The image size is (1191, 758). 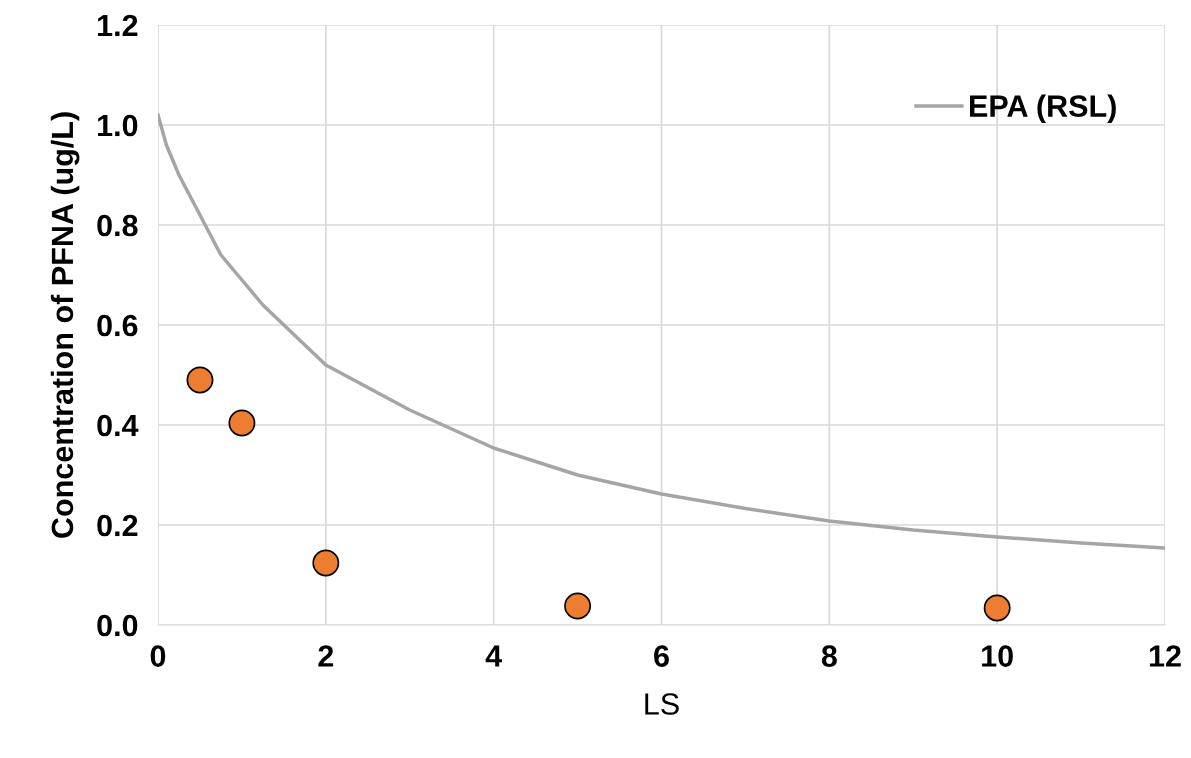 I want to click on x-tick-label: 4, so click(x=493, y=656).